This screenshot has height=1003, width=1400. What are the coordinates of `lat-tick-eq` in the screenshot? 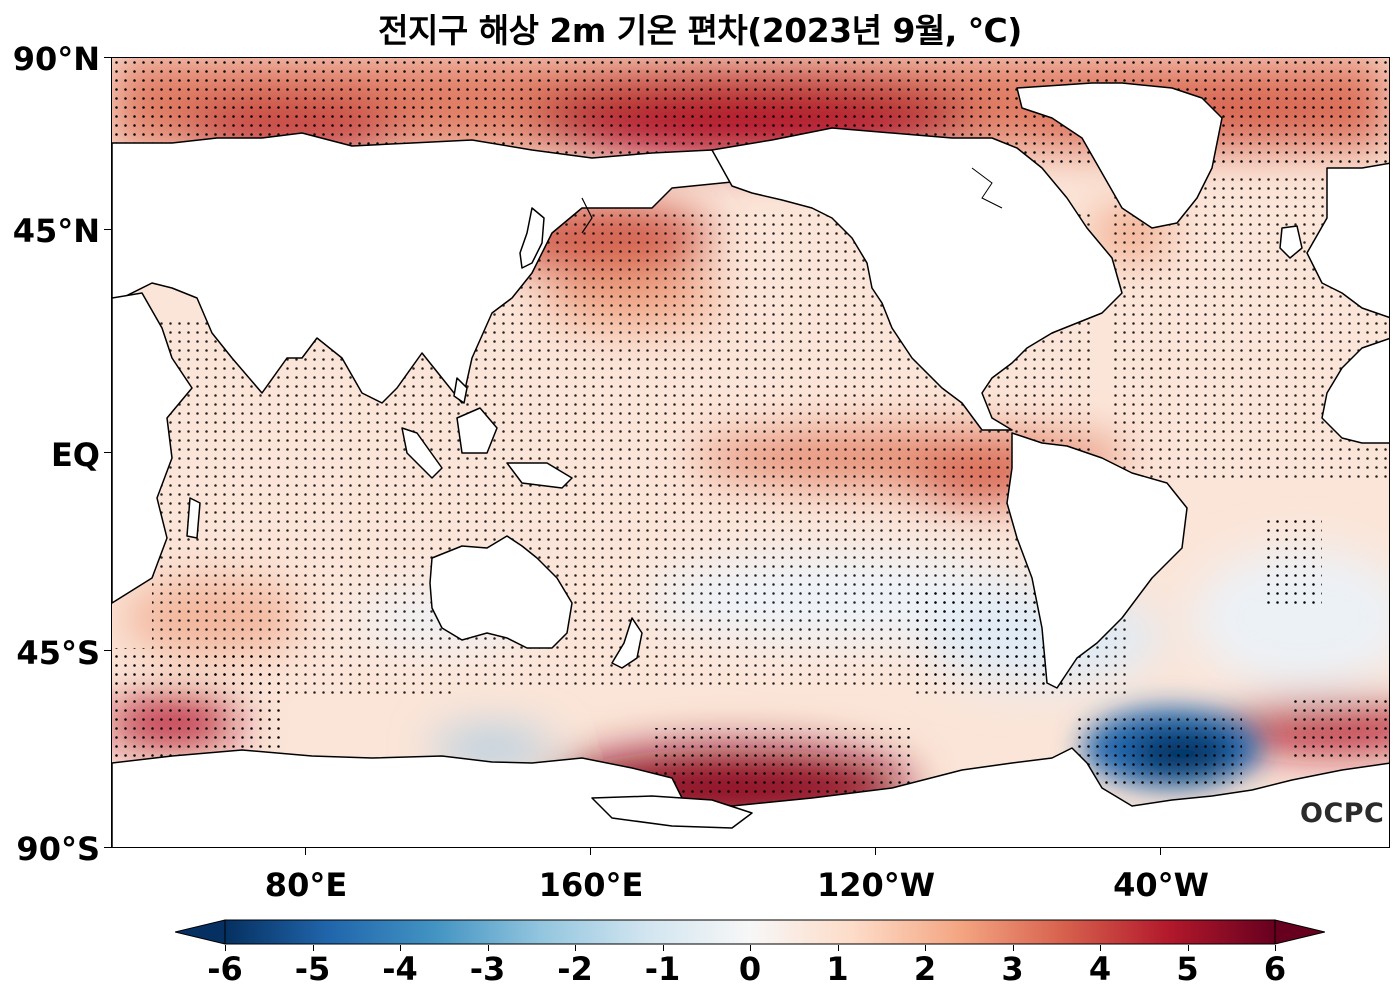 It's located at (107, 452).